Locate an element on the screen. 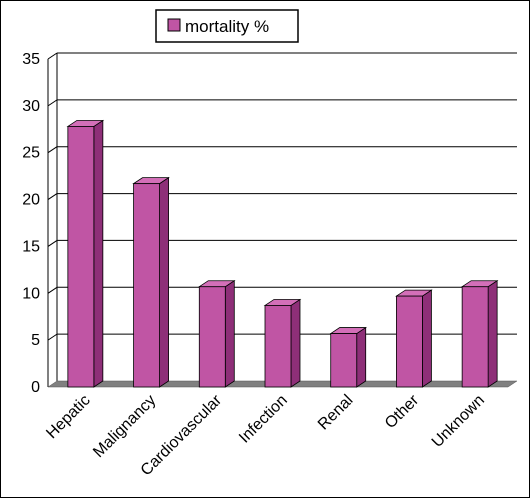 The width and height of the screenshot is (530, 498). y-tick-label: 0 is located at coordinates (35, 387).